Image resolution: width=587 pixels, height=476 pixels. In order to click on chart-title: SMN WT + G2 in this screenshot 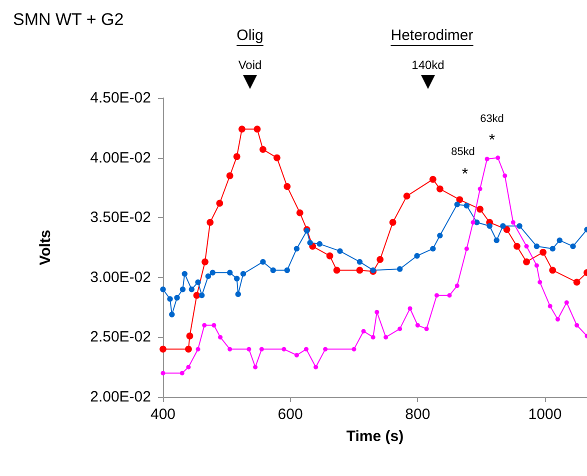, I will do `click(68, 19)`.